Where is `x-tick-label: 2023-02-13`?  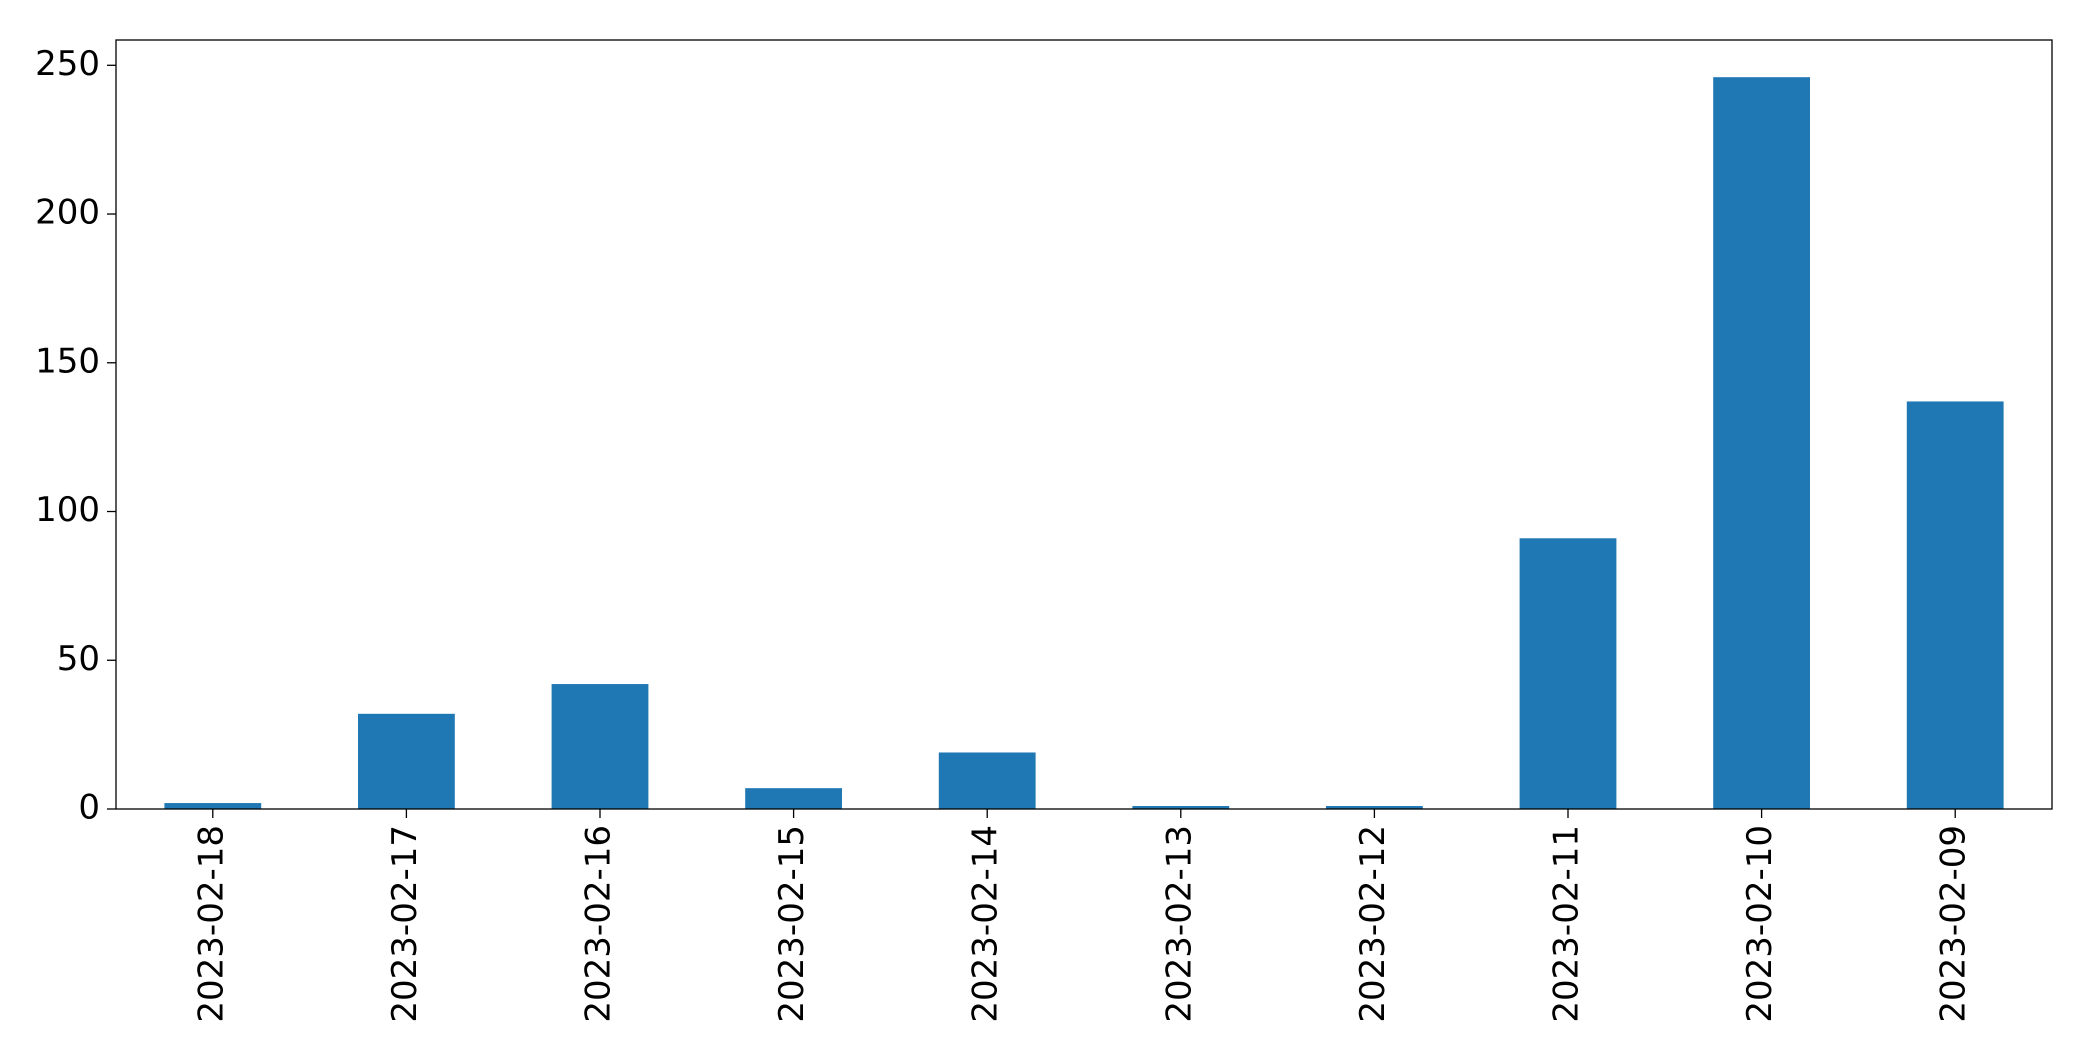 x-tick-label: 2023-02-13 is located at coordinates (1179, 924).